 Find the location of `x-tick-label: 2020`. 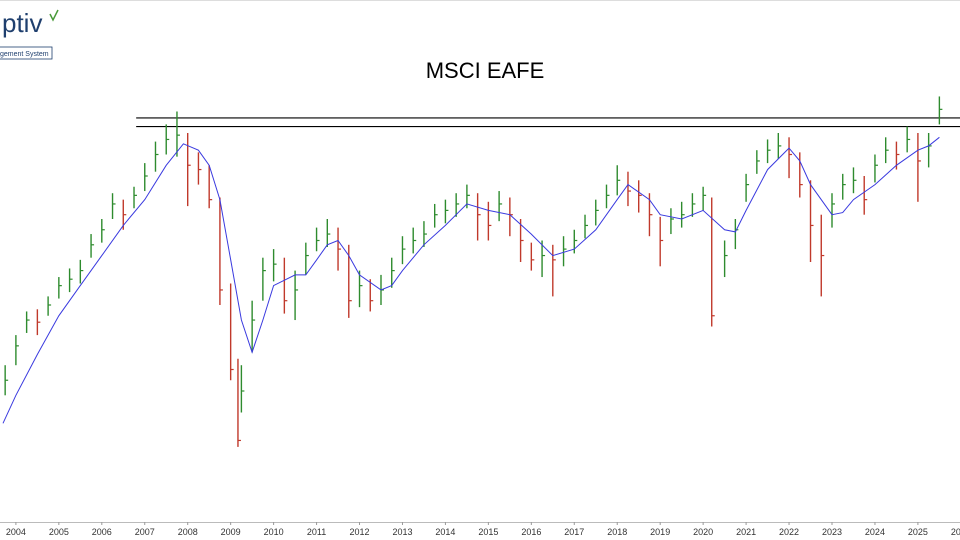

x-tick-label: 2020 is located at coordinates (703, 532).